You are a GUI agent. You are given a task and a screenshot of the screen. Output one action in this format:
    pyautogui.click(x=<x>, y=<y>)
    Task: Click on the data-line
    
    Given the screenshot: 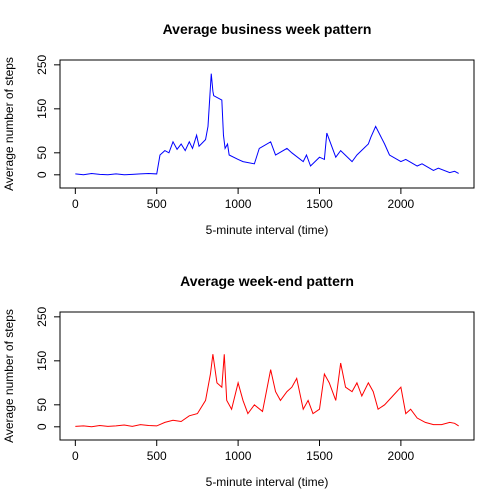 What is the action you would take?
    pyautogui.click(x=267, y=391)
    